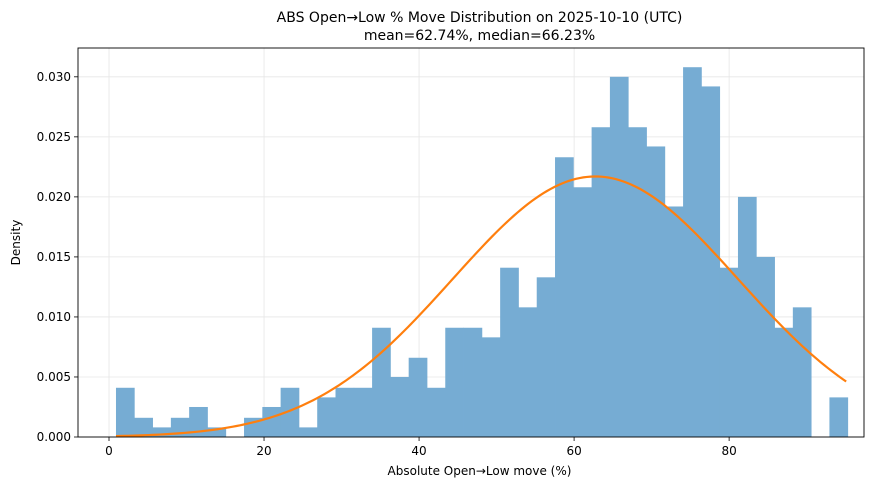  Describe the element at coordinates (418, 451) in the screenshot. I see `x-tick-label: 40` at that location.